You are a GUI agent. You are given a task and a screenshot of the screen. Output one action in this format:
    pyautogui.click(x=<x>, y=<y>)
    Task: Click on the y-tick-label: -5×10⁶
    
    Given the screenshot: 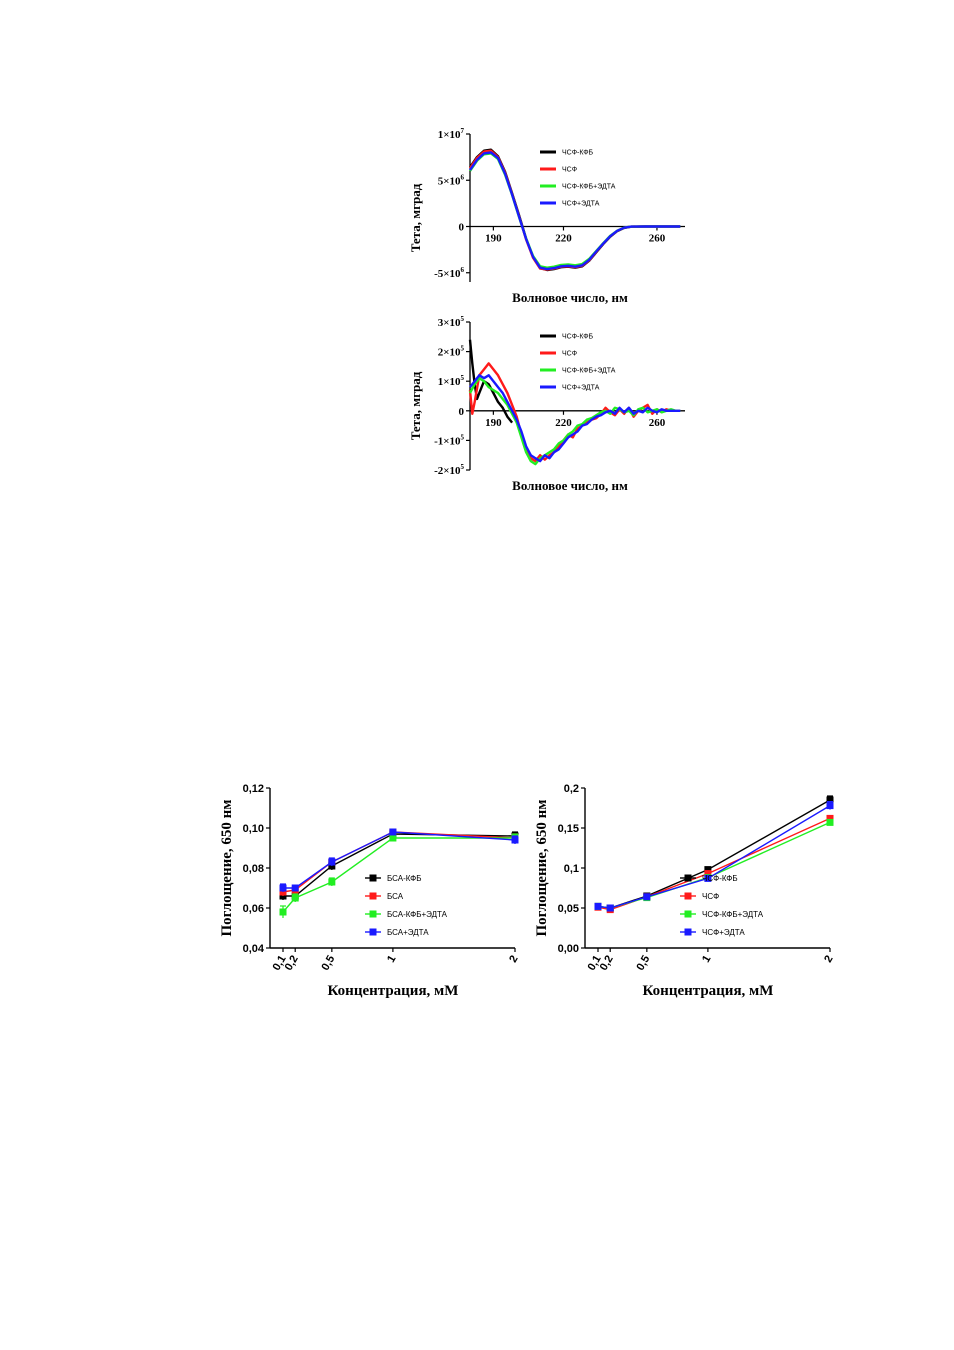 What is the action you would take?
    pyautogui.click(x=449, y=273)
    